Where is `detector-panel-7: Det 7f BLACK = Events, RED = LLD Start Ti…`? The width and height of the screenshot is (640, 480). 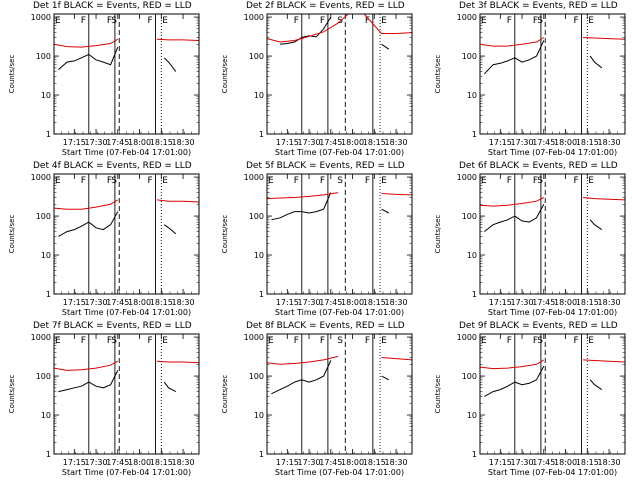
detector-panel-7: Det 7f BLACK = Events, RED = LLD Start Ti… is located at coordinates (104, 399).